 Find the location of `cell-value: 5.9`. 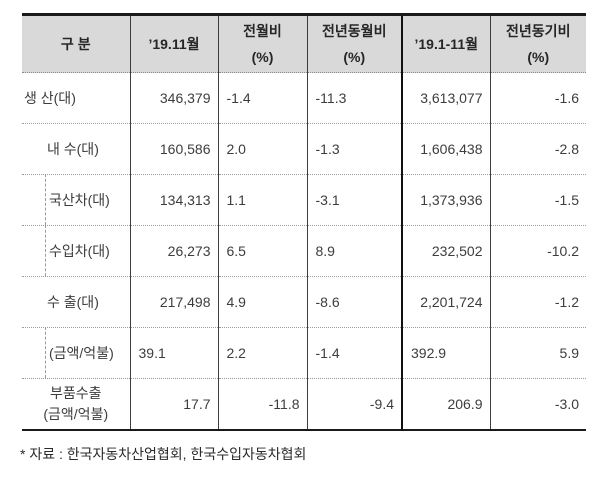

cell-value: 5.9 is located at coordinates (569, 353).